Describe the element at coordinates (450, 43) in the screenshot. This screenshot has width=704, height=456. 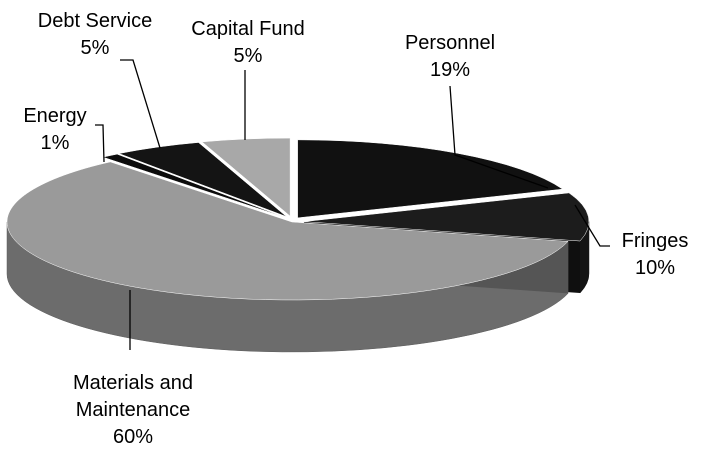
I see `slice-name: Personnel` at that location.